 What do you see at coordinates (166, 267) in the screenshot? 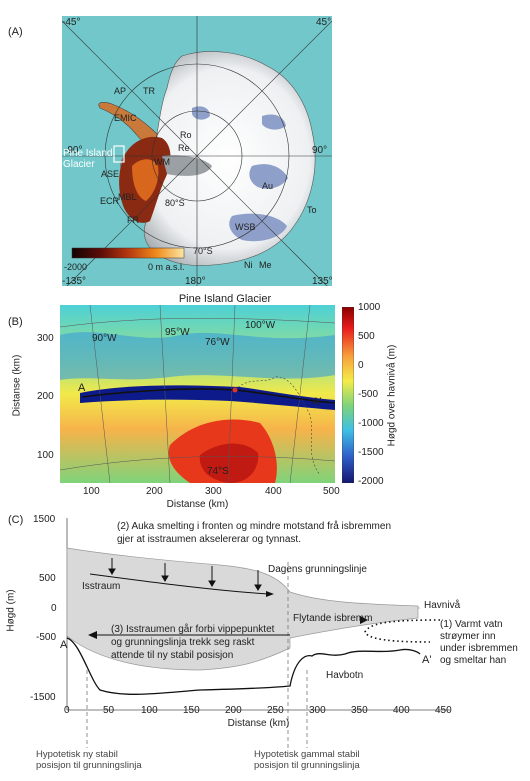
I see `colorbar-max-label: 0 m a.s.l.` at bounding box center [166, 267].